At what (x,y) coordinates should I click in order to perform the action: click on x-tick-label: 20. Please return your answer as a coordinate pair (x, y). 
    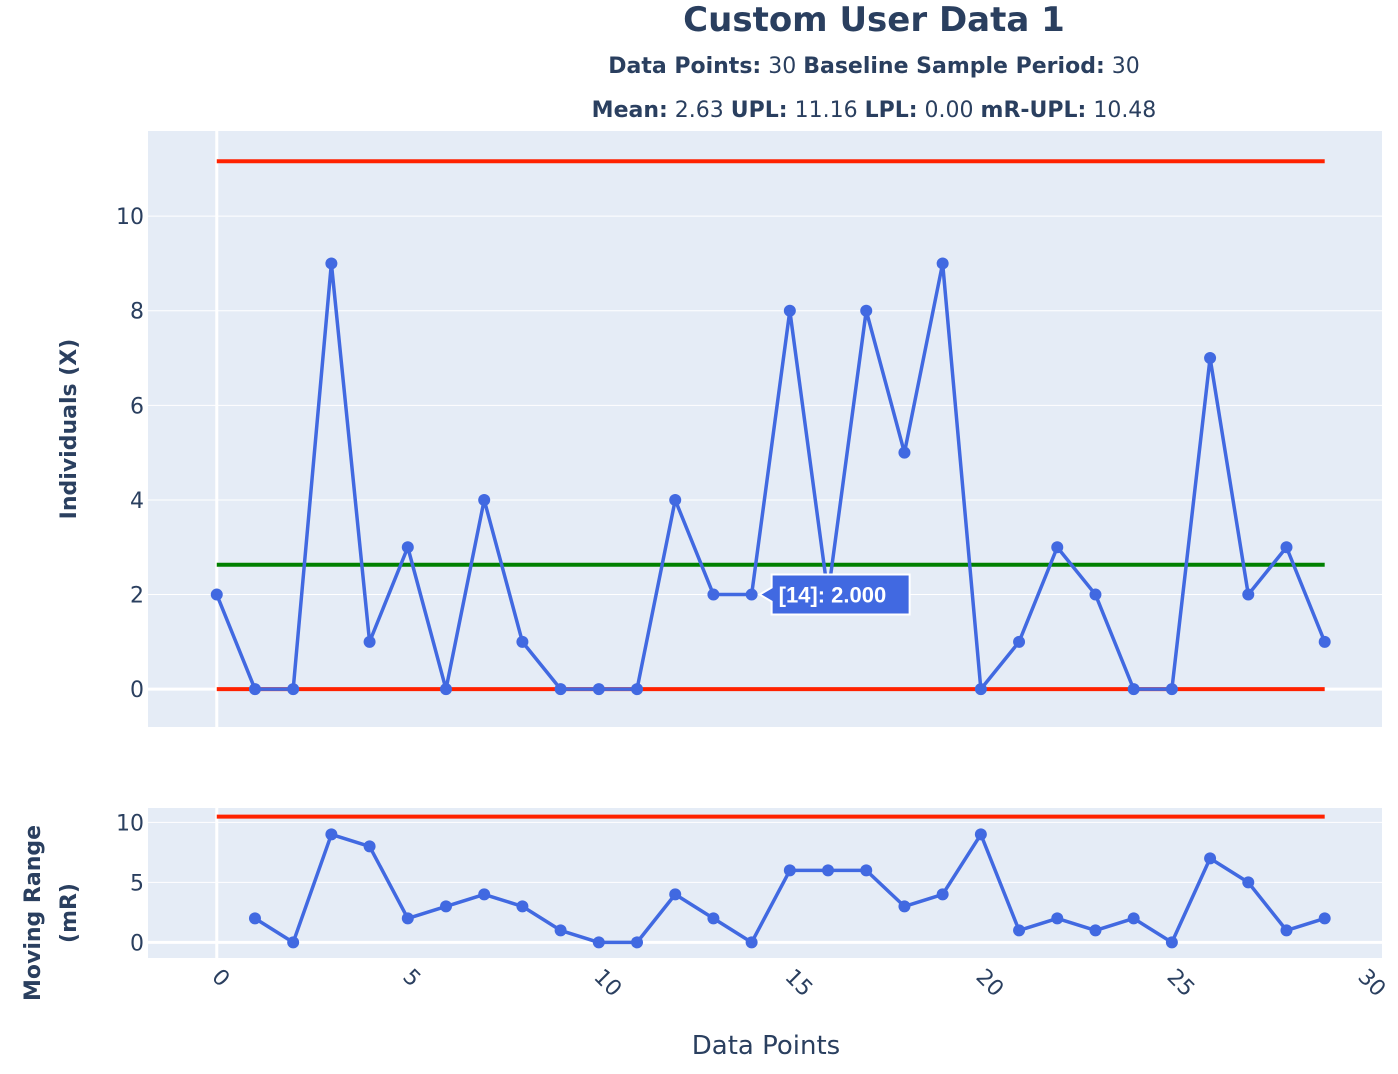
    Looking at the image, I should click on (989, 983).